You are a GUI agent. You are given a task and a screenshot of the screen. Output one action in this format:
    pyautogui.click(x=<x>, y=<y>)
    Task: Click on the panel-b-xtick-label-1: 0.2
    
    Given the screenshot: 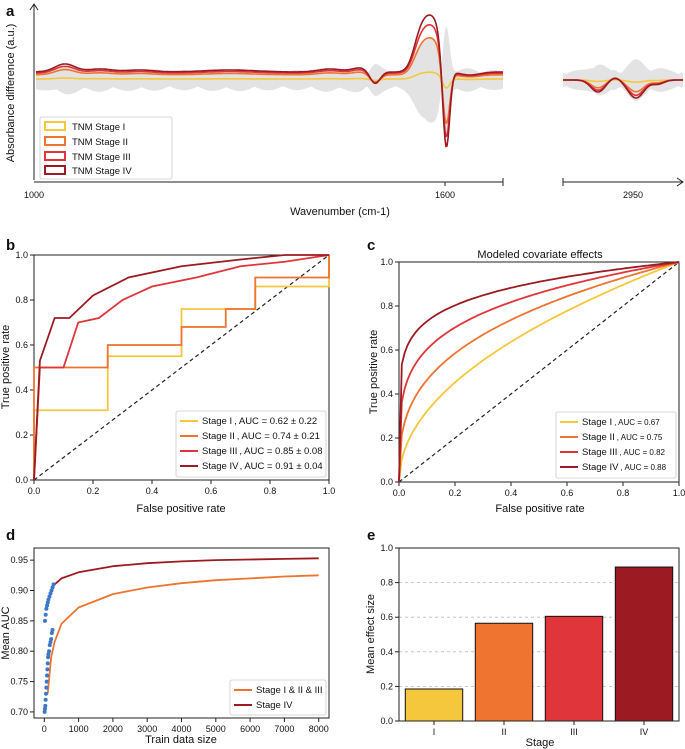 What is the action you would take?
    pyautogui.click(x=93, y=491)
    